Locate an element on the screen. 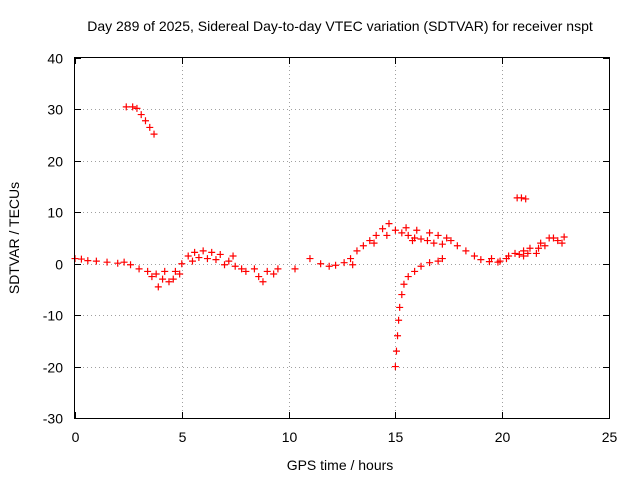 The height and width of the screenshot is (480, 640). x-tick-label: 15 is located at coordinates (396, 437).